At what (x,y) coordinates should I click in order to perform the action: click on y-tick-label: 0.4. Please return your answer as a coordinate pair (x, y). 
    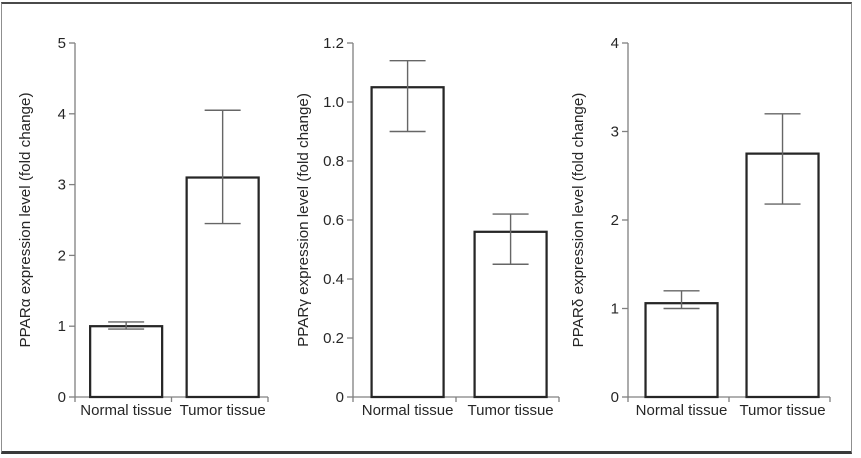
    Looking at the image, I should click on (333, 279).